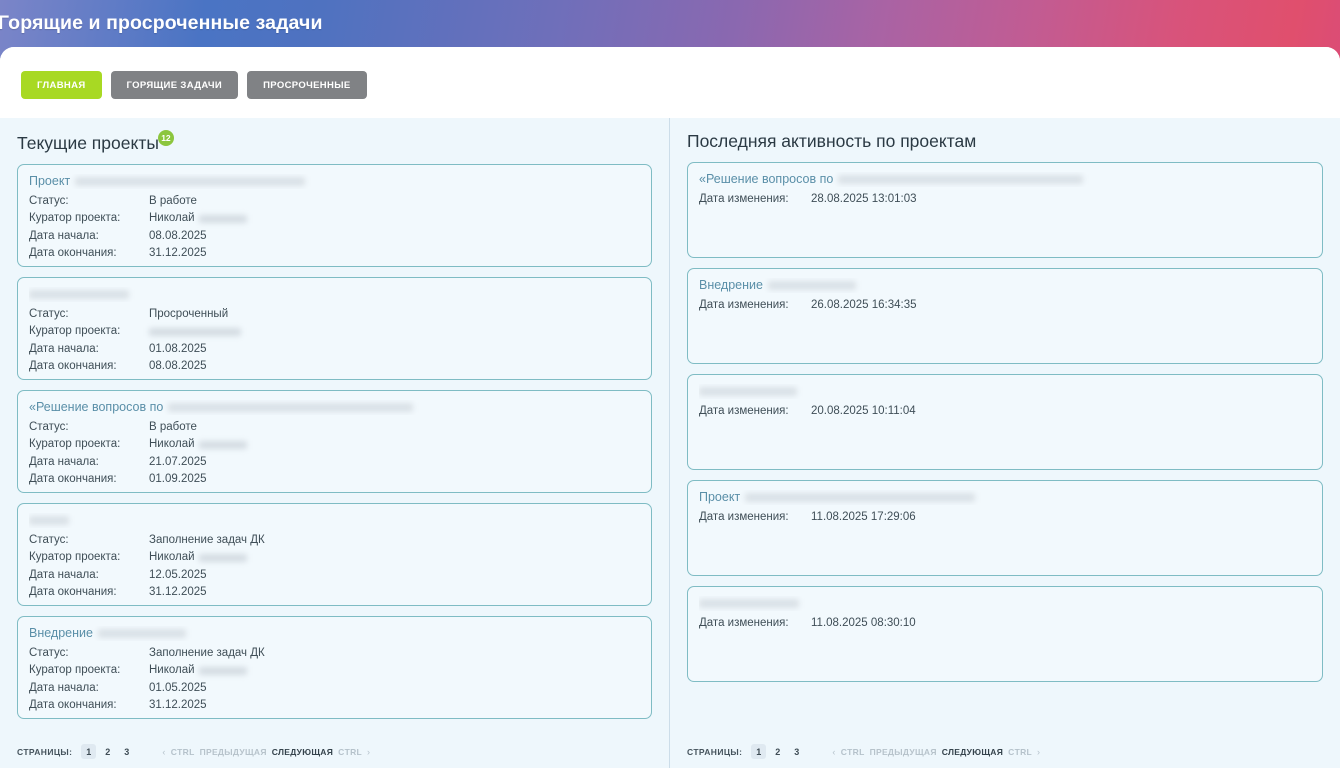 This screenshot has width=1340, height=768. Describe the element at coordinates (334, 633) in the screenshot. I see `project-card-title: Внедрение` at that location.